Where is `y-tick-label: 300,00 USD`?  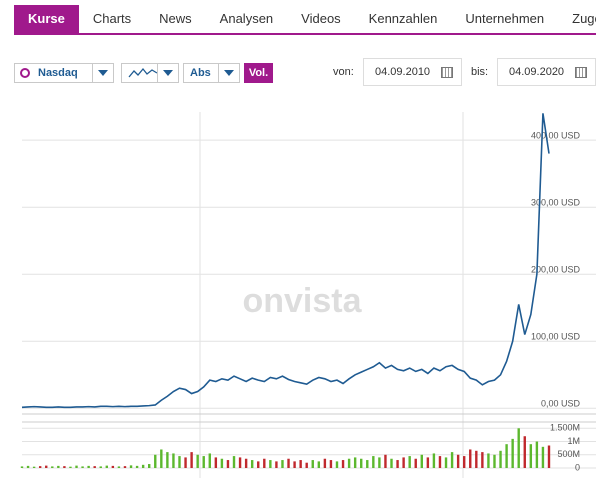 y-tick-label: 300,00 USD is located at coordinates (556, 203).